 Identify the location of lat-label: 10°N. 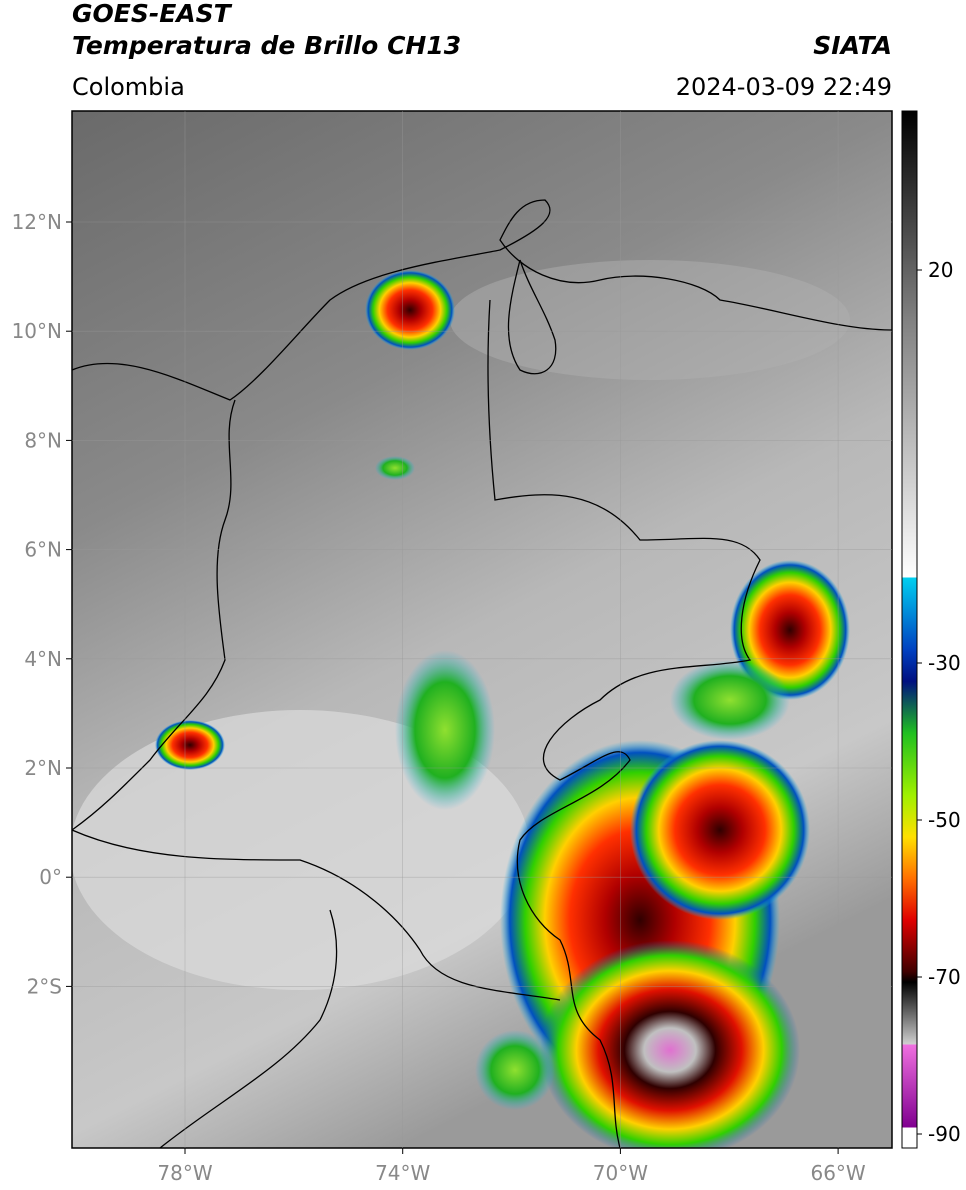
(37, 331).